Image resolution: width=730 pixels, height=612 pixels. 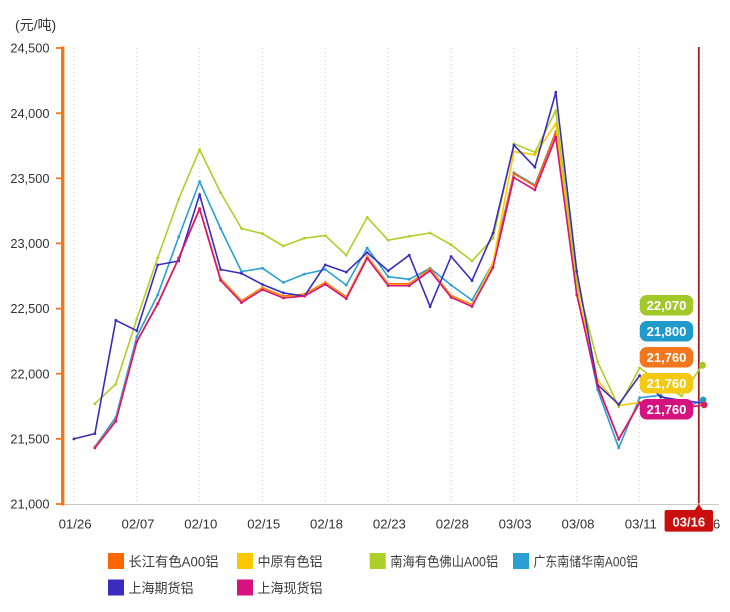 I want to click on svg-text: 24,500, so click(x=29, y=48).